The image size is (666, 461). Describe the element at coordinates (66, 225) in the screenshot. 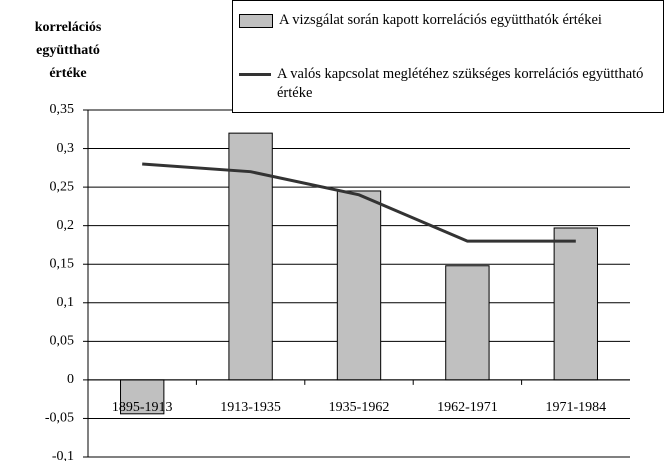

I see `y-tick-label: 0,2` at that location.